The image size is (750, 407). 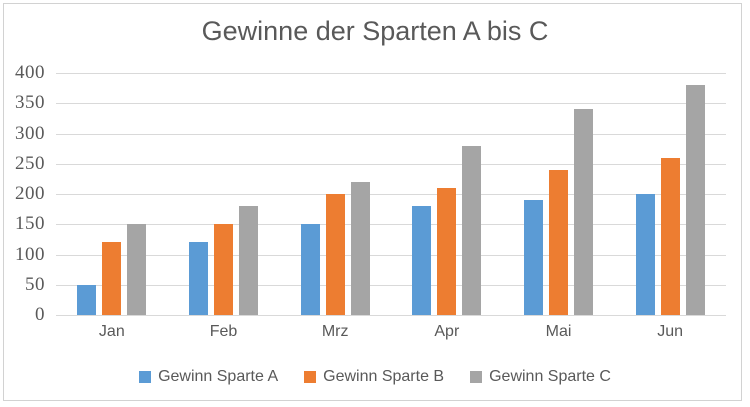 What do you see at coordinates (111, 331) in the screenshot?
I see `x-axis-category-label: Jan` at bounding box center [111, 331].